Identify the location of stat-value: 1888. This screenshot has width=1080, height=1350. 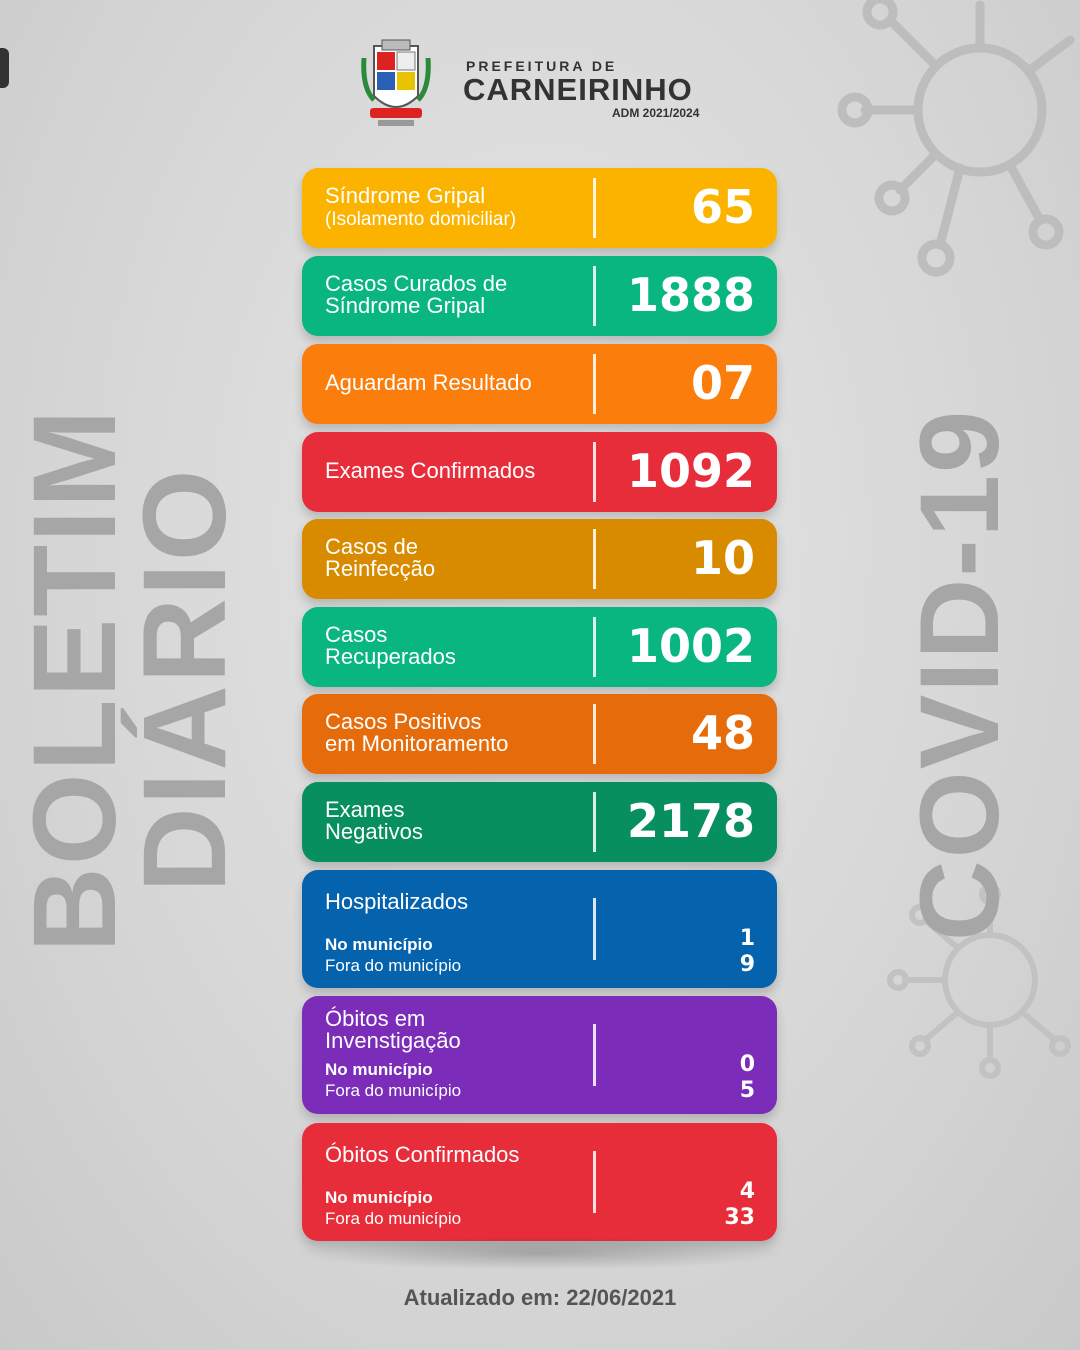
(690, 295).